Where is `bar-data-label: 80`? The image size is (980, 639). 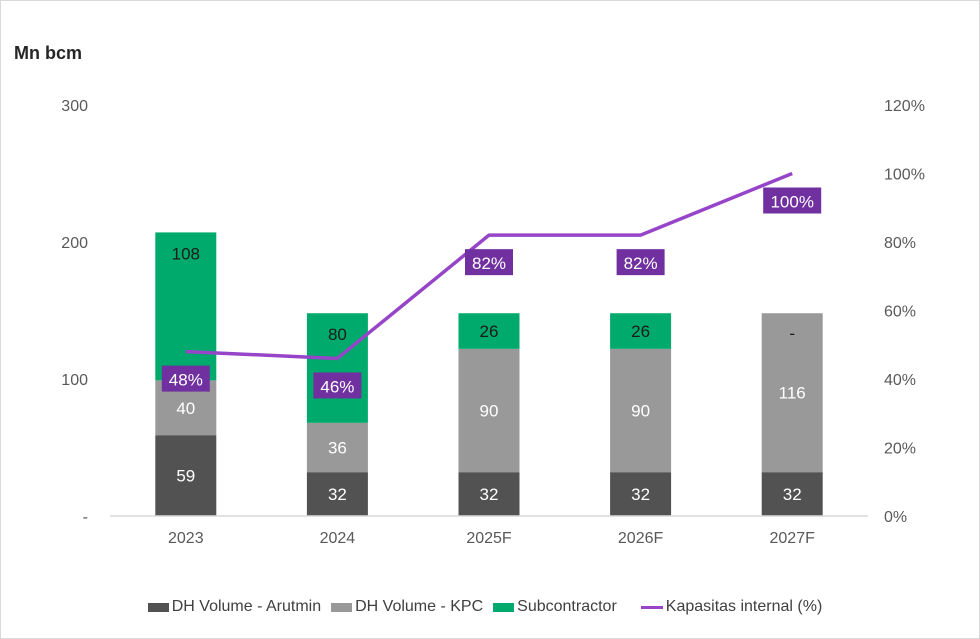 bar-data-label: 80 is located at coordinates (337, 334).